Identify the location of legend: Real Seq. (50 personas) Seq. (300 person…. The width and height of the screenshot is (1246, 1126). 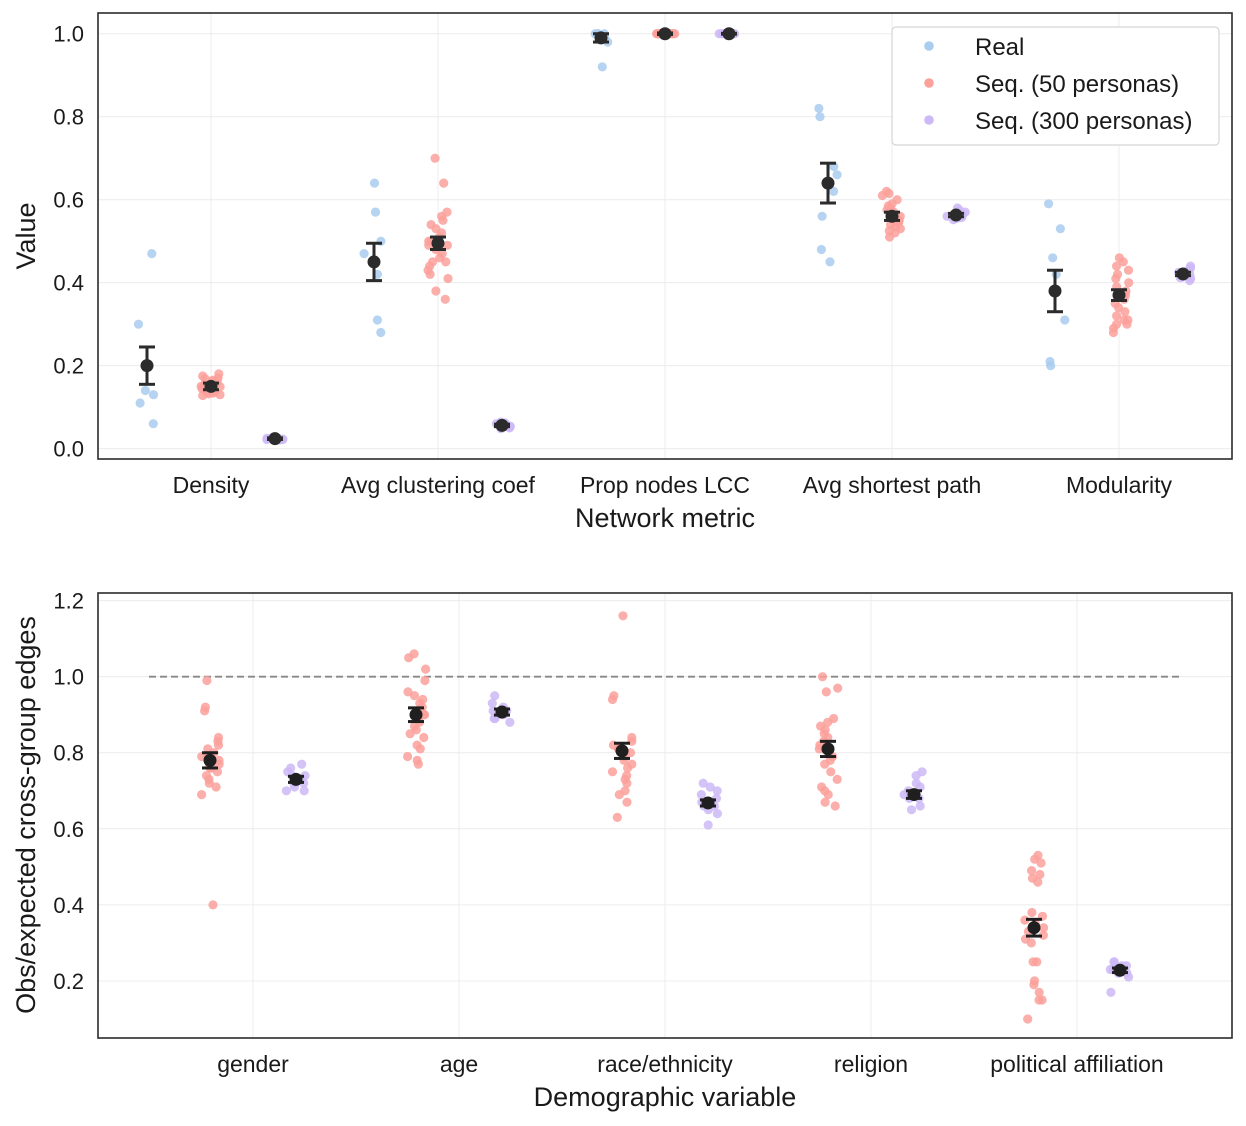
(1055, 86).